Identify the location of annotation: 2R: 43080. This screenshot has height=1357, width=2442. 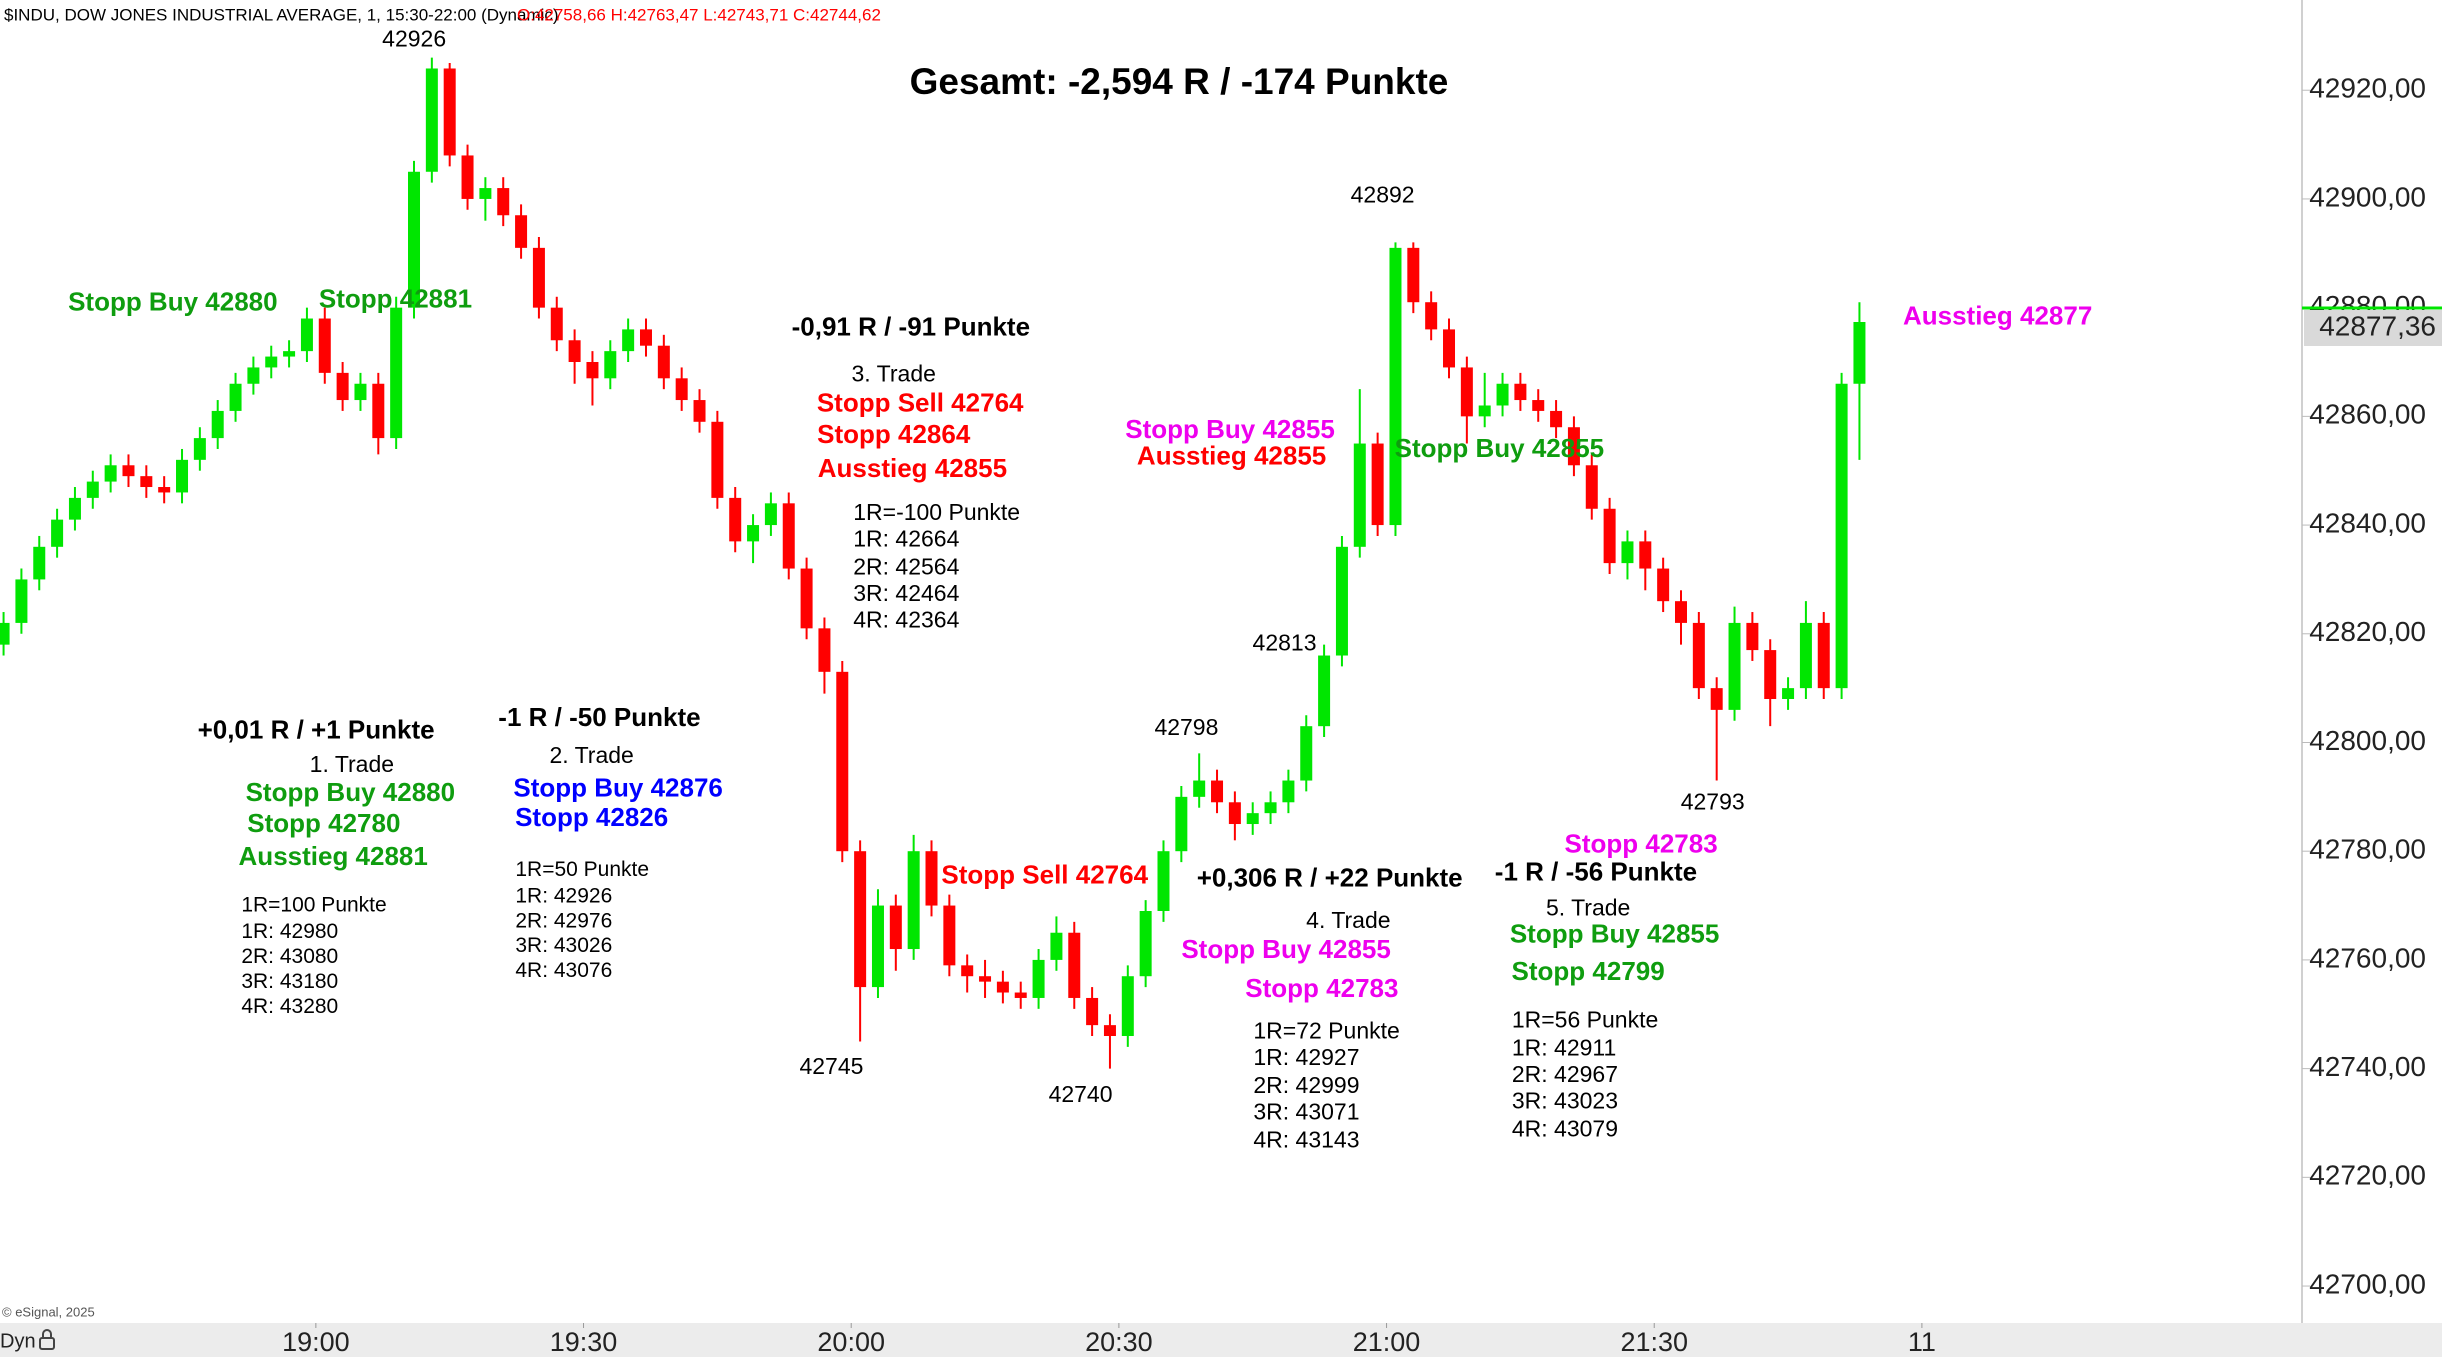
(289, 956).